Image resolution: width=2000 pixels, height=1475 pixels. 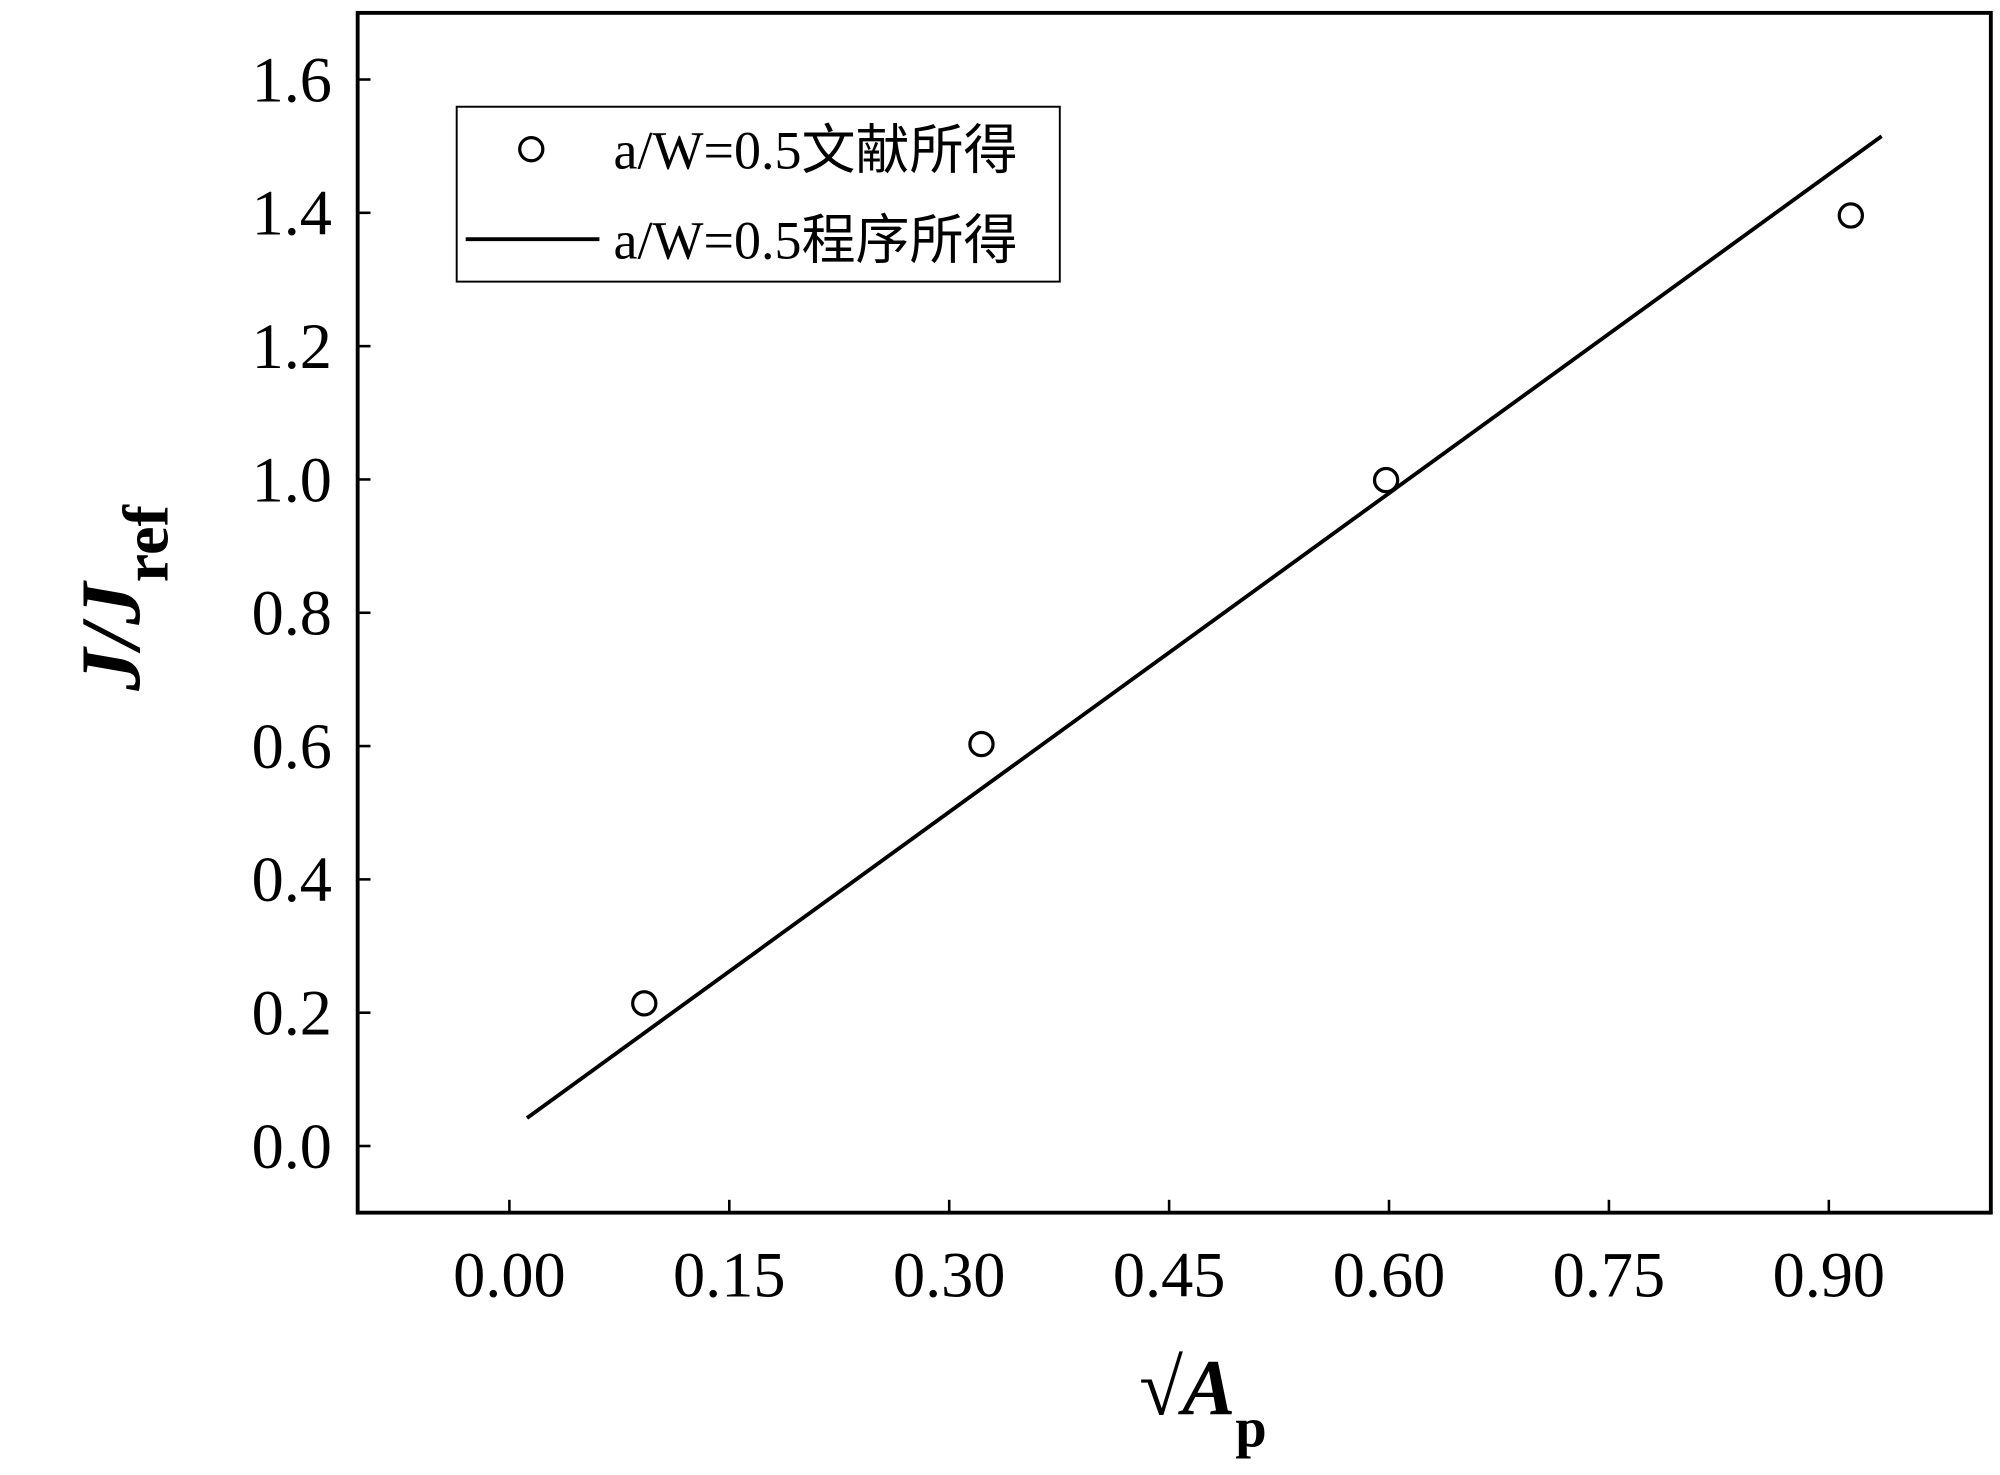 What do you see at coordinates (111, 636) in the screenshot?
I see `y-axis-label-main: J/J` at bounding box center [111, 636].